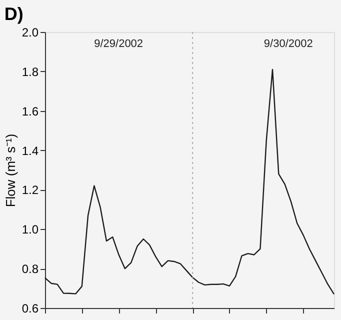 The image size is (341, 320). What do you see at coordinates (288, 44) in the screenshot?
I see `annotation: 9/30/2002` at bounding box center [288, 44].